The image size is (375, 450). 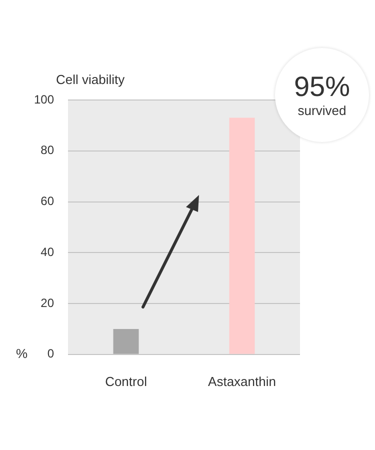 I want to click on y-tick-label: 80, so click(x=47, y=150).